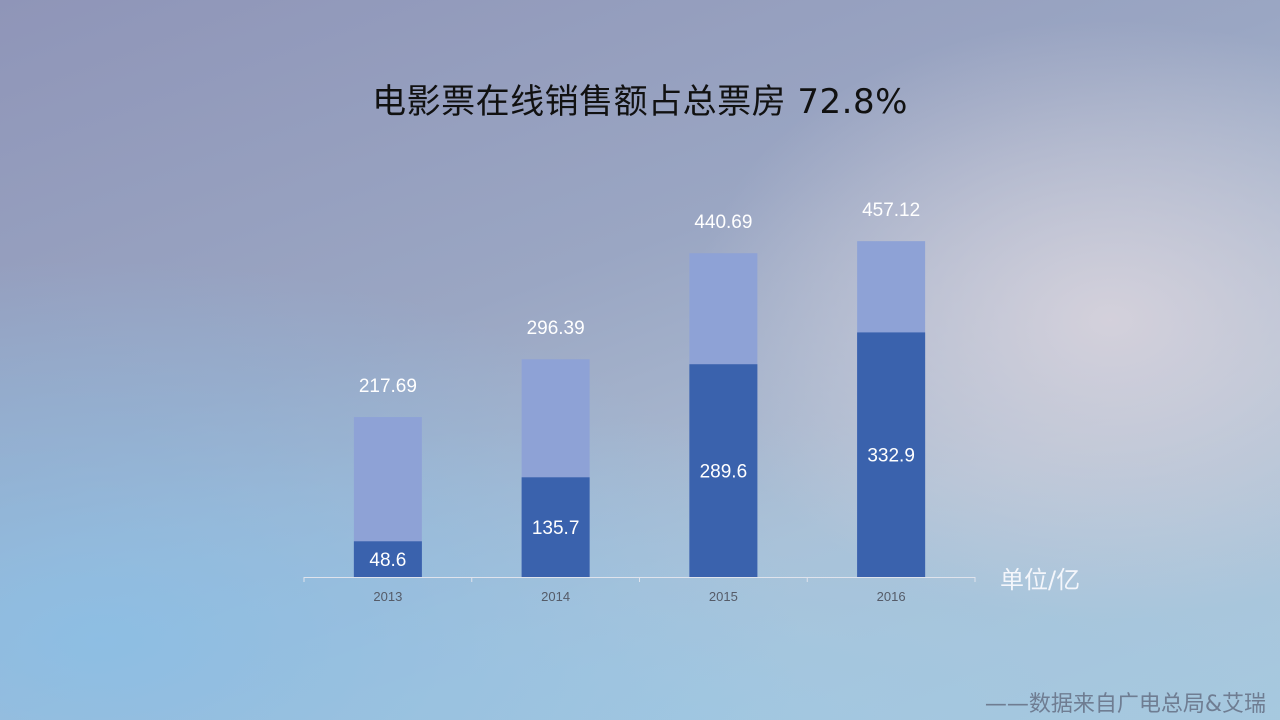 The width and height of the screenshot is (1280, 720). What do you see at coordinates (891, 210) in the screenshot?
I see `total-label-2016: 457.12` at bounding box center [891, 210].